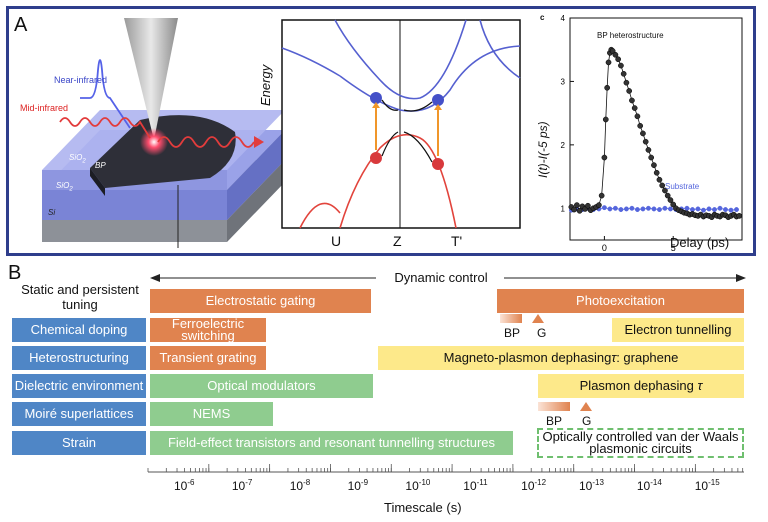 The width and height of the screenshot is (768, 522). Describe the element at coordinates (79, 443) in the screenshot. I see `row-label-strain: Strain` at that location.